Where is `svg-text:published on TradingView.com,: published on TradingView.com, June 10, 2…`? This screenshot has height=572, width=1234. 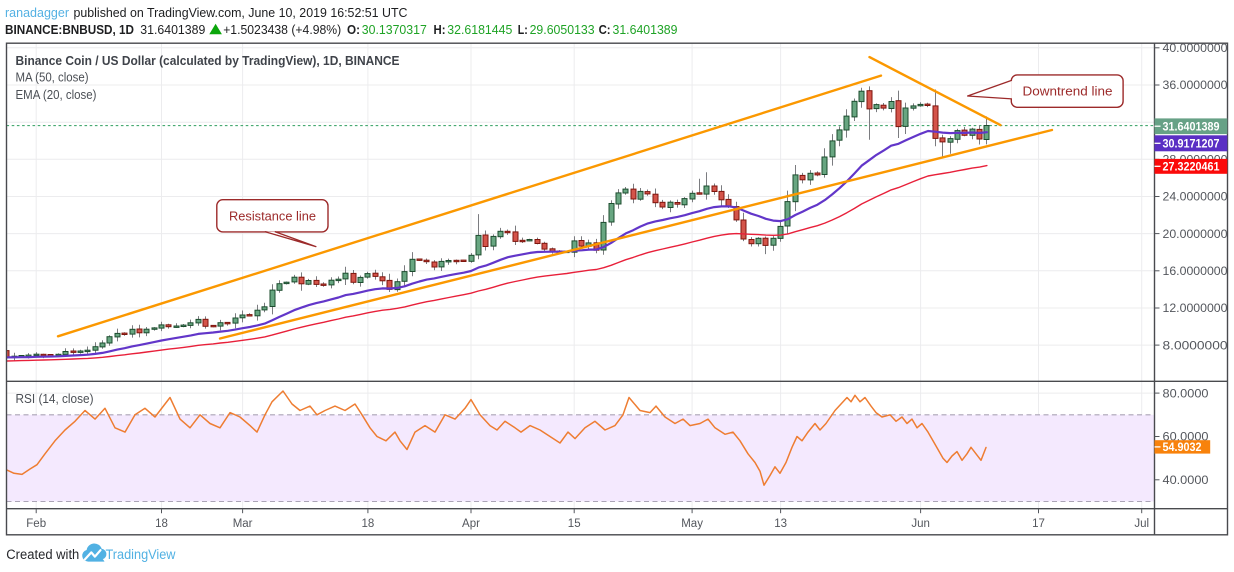
svg-text:published on TradingView.com,: published on TradingView.com, June 10, 2… is located at coordinates (241, 12).